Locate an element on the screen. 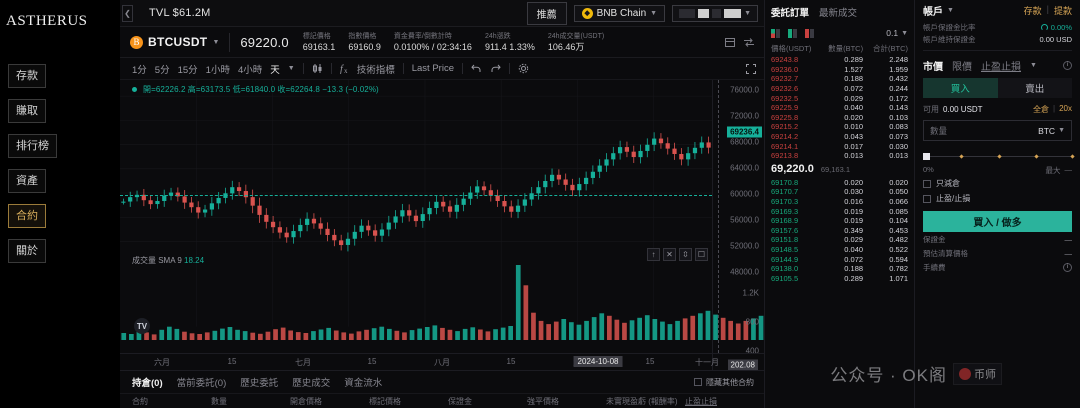  time-axis: 六月 15 七月 15 八月 15 九月 15 2024-10-08 十一月 is located at coordinates (442, 361).